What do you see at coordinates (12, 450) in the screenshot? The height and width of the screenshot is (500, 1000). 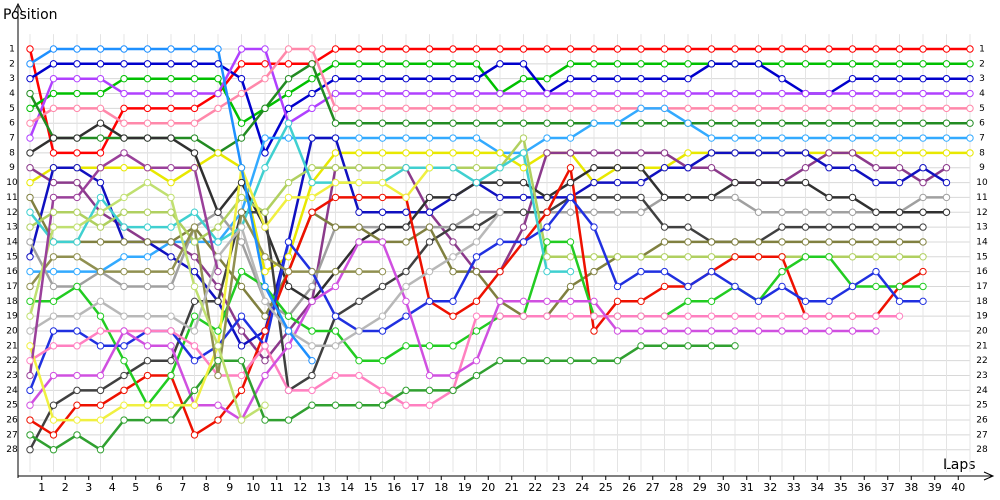 I see `y-tick-label: 28` at bounding box center [12, 450].